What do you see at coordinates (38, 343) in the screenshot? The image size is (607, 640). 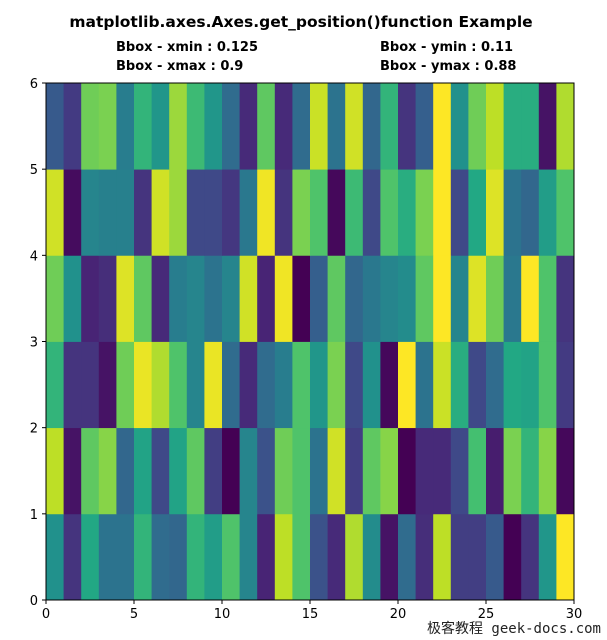 I see `y-axis: 0 1 2 3 4 5 6` at bounding box center [38, 343].